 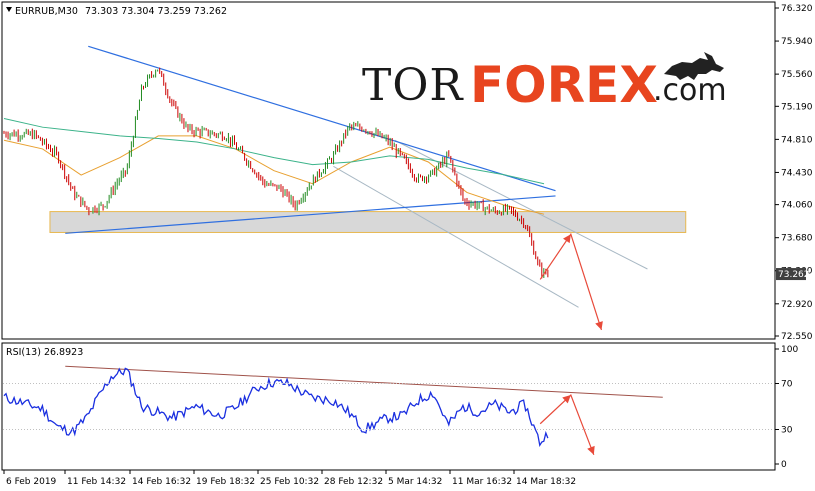 I want to click on current-price-label: 73.262, so click(x=794, y=275).